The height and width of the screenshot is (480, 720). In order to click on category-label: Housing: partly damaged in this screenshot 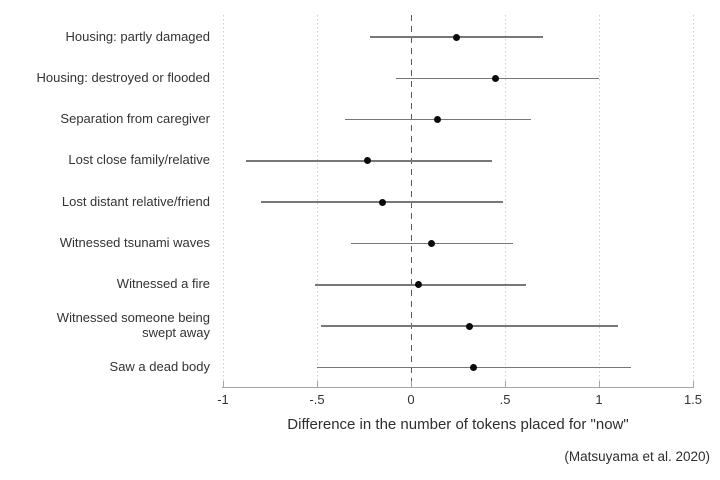, I will do `click(137, 36)`.